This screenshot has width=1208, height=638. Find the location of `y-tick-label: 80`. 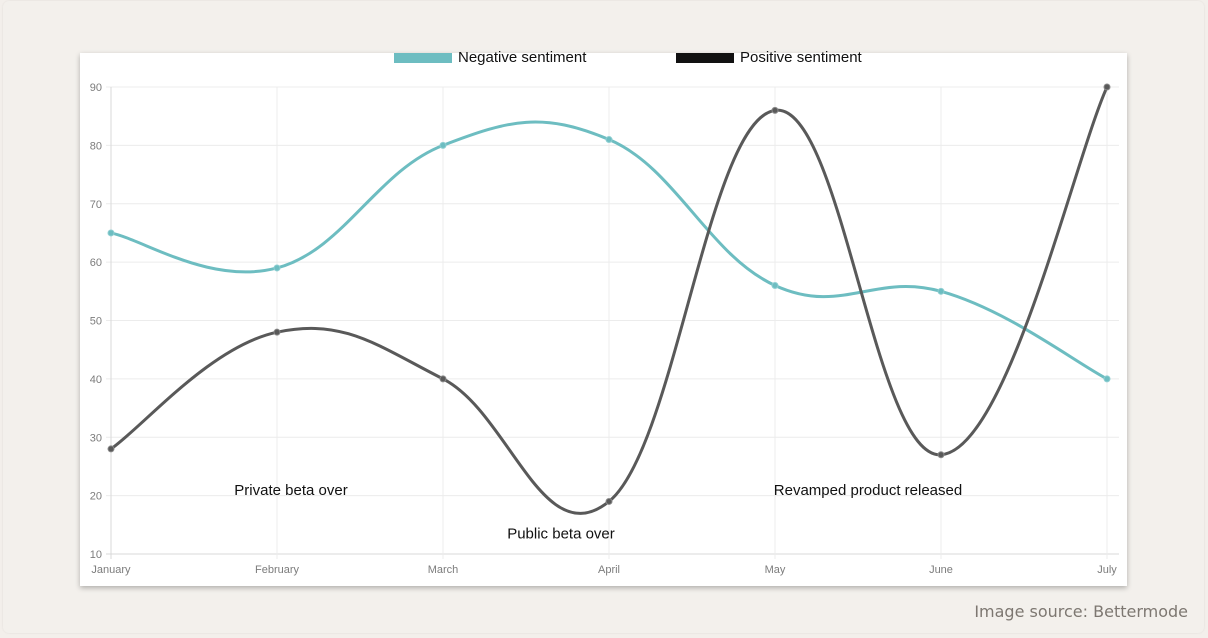

y-tick-label: 80 is located at coordinates (96, 146).